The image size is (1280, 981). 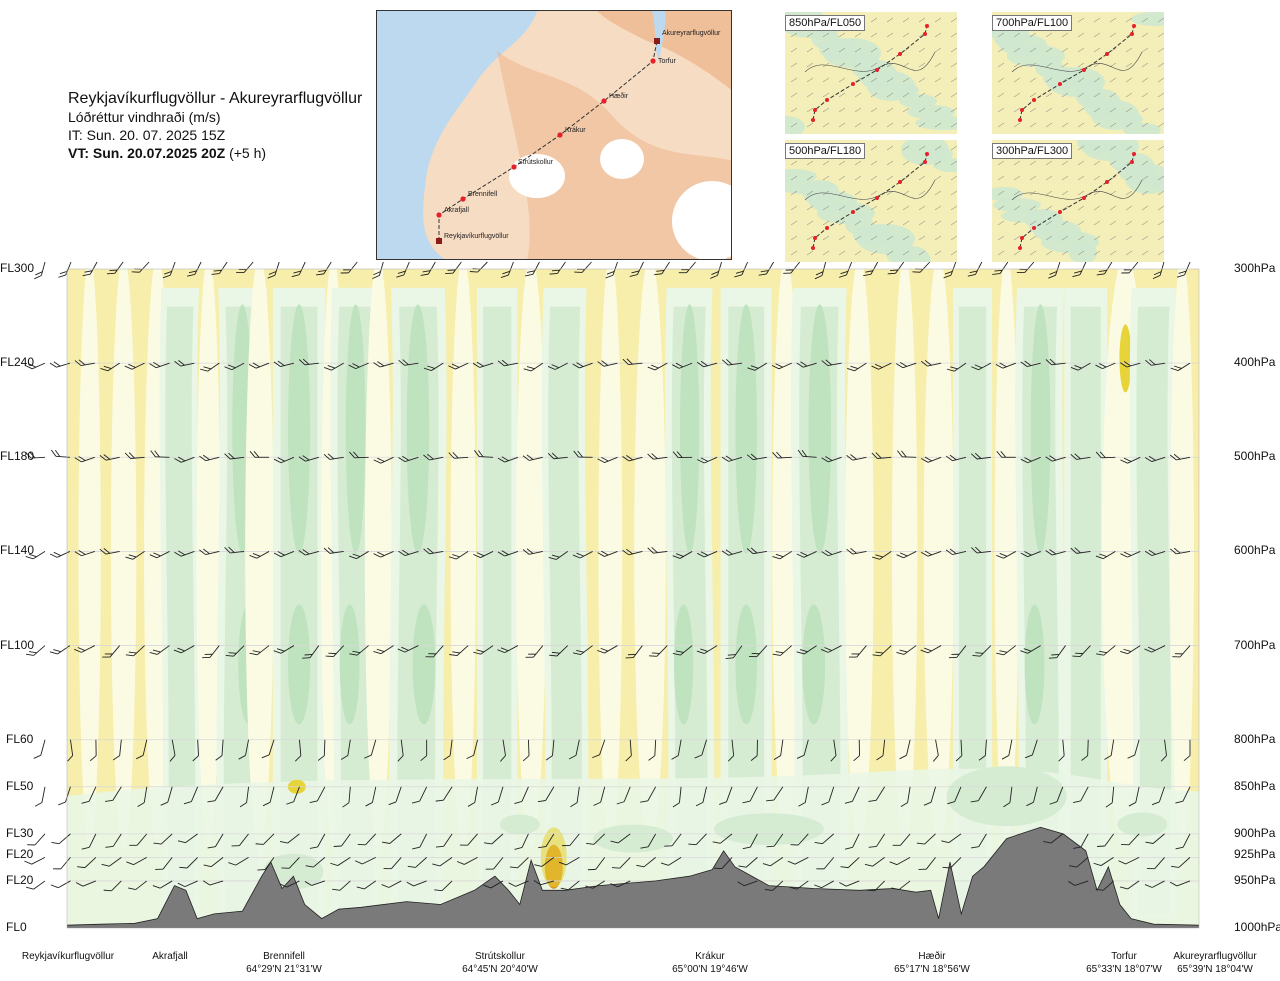 I want to click on mini-map-500-graphic, so click(x=871, y=201).